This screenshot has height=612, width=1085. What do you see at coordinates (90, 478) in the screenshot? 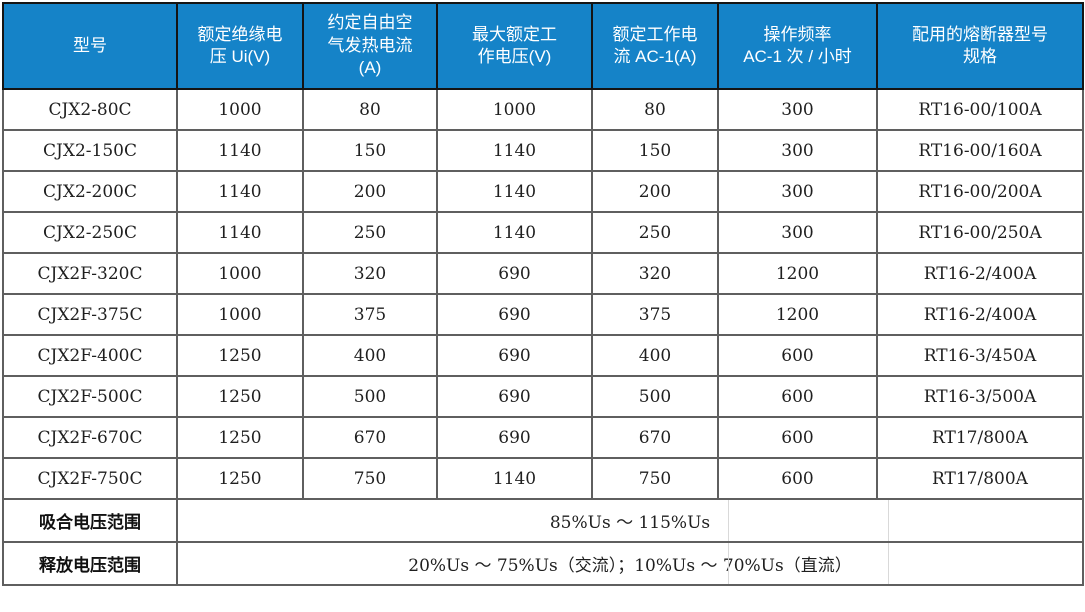
I see `cell-model: CJX2F-750C` at bounding box center [90, 478].